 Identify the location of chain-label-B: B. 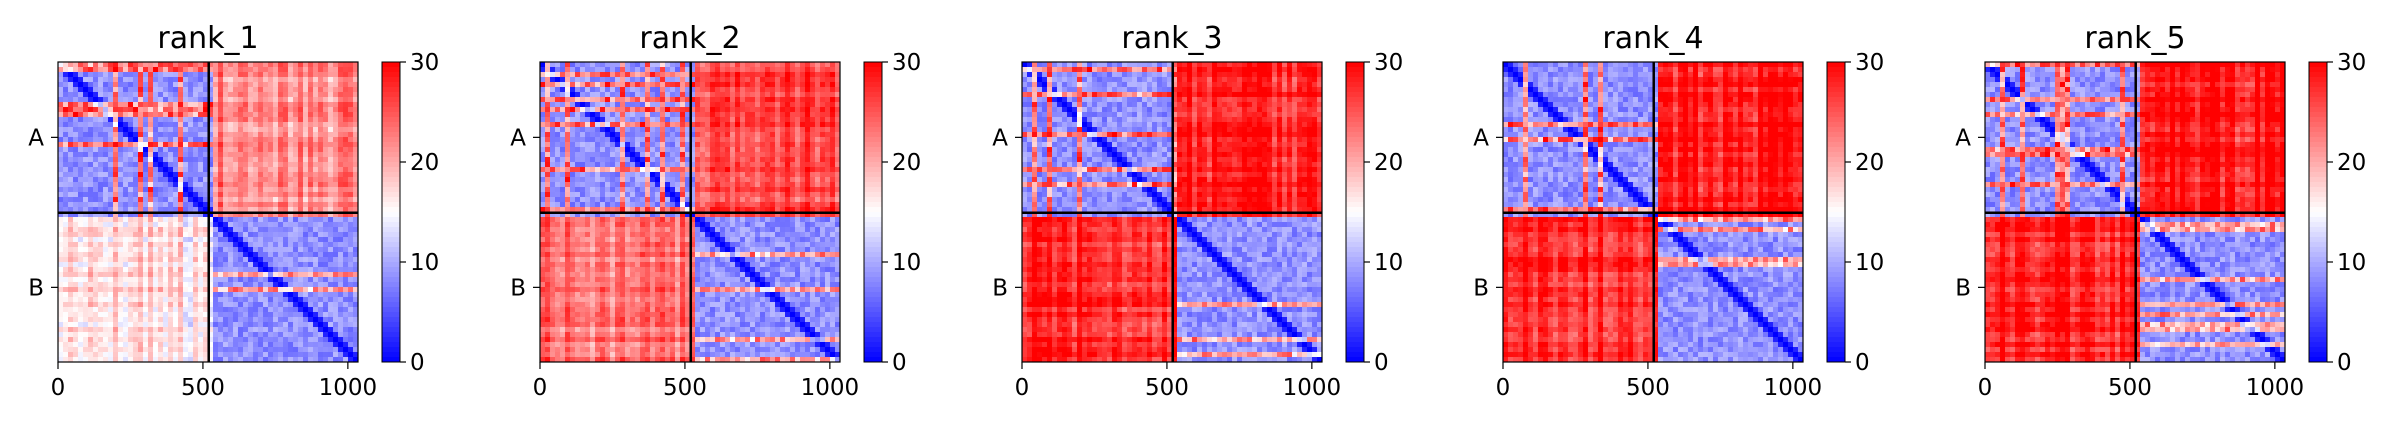
(36, 288).